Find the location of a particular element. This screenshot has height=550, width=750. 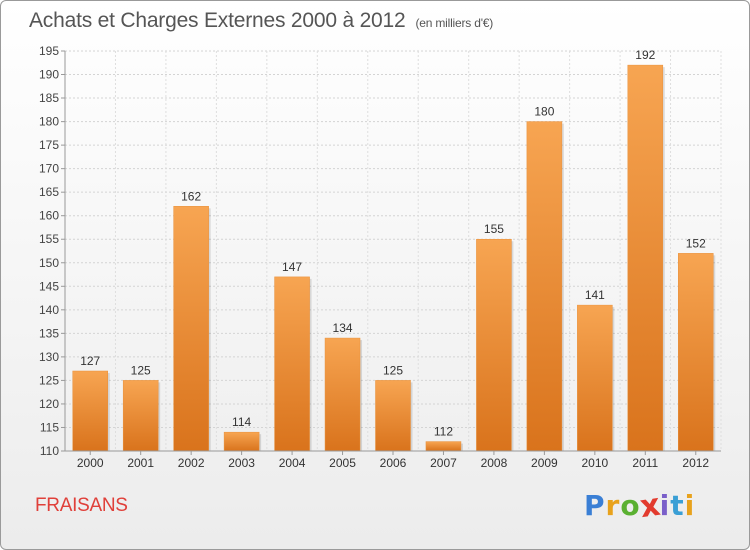

bar-2002 is located at coordinates (191, 329).